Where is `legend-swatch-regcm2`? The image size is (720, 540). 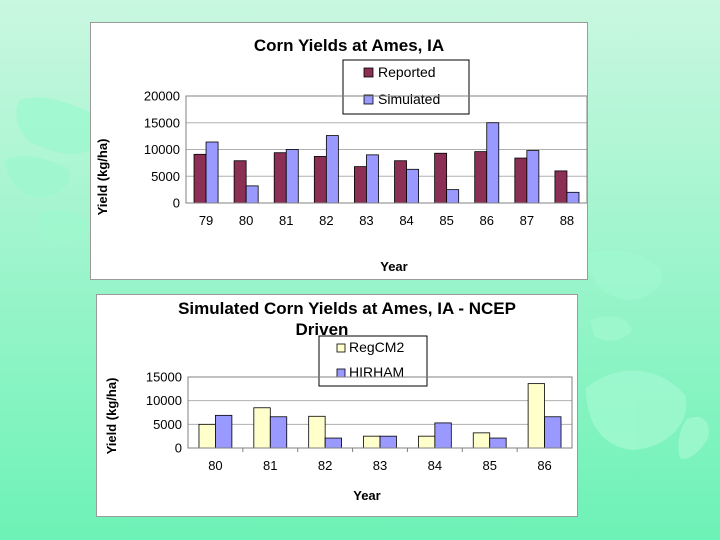 legend-swatch-regcm2 is located at coordinates (341, 348).